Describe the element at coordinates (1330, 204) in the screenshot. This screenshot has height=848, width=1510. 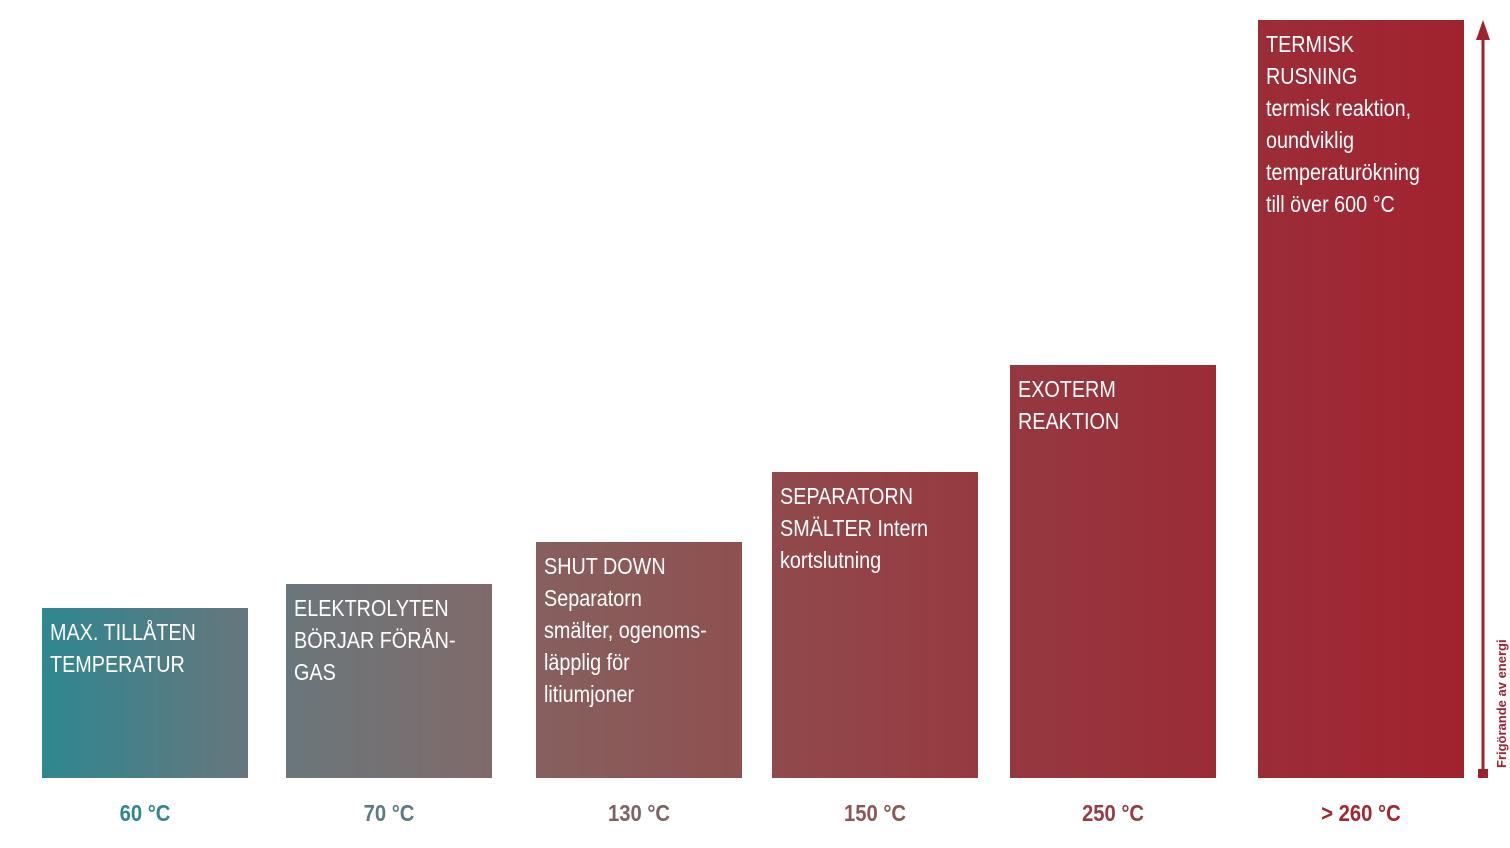
I see `step-text: till över 600 °C` at that location.